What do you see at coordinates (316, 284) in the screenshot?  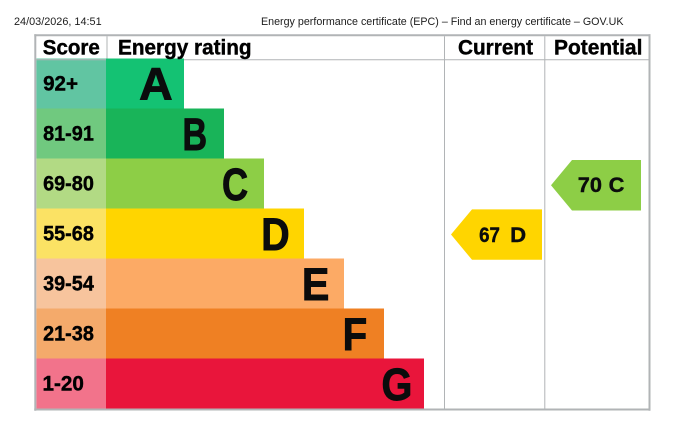 I see `svg-text: E` at bounding box center [316, 284].